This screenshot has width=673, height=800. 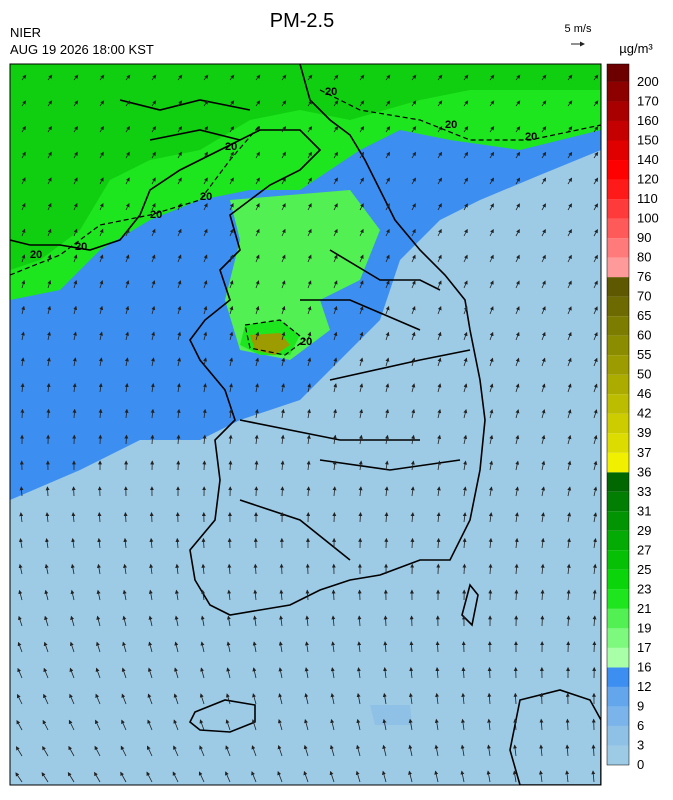 What do you see at coordinates (644, 452) in the screenshot?
I see `colorbar-label: 37` at bounding box center [644, 452].